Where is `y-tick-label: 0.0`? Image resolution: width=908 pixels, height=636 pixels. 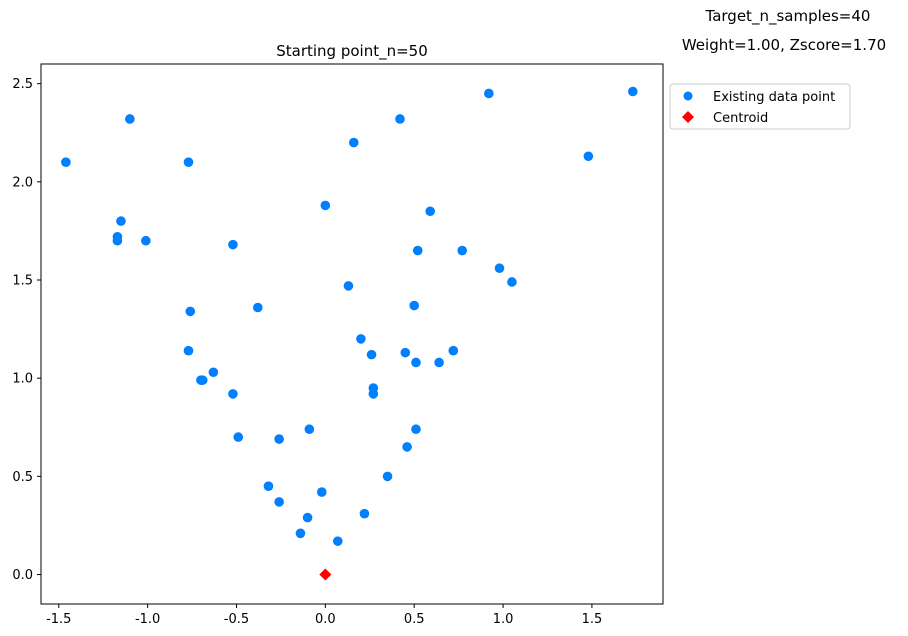 y-tick-label: 0.0 is located at coordinates (22, 575).